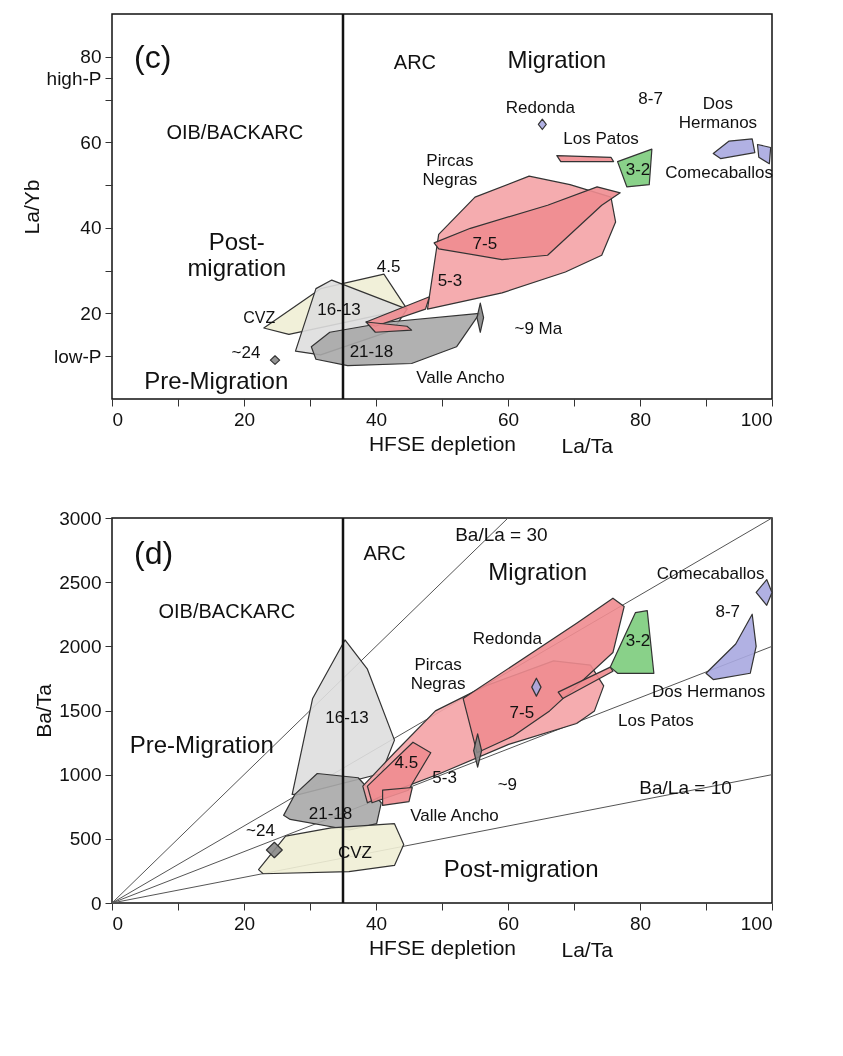  What do you see at coordinates (91, 57) in the screenshot?
I see `y-tick-label: 80` at bounding box center [91, 57].